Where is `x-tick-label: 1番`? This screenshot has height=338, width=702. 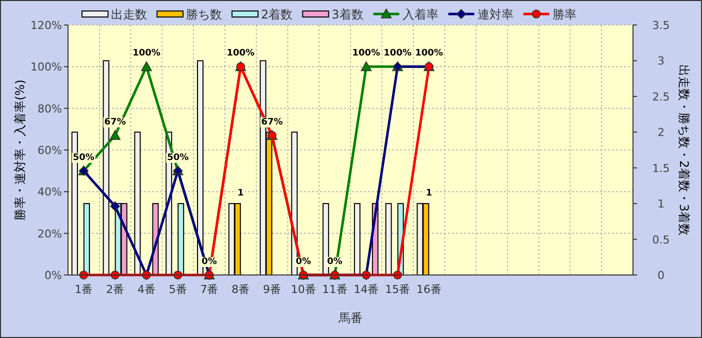
x-tick-label: 1番 is located at coordinates (83, 289).